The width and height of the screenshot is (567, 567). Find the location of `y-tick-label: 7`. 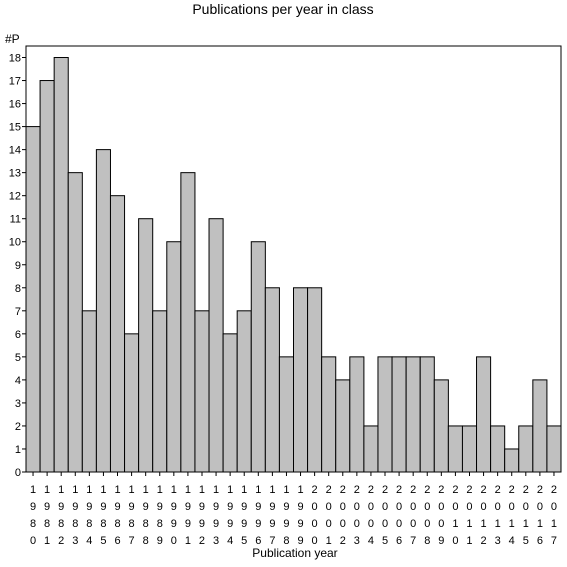

y-tick-label: 7 is located at coordinates (18, 312).